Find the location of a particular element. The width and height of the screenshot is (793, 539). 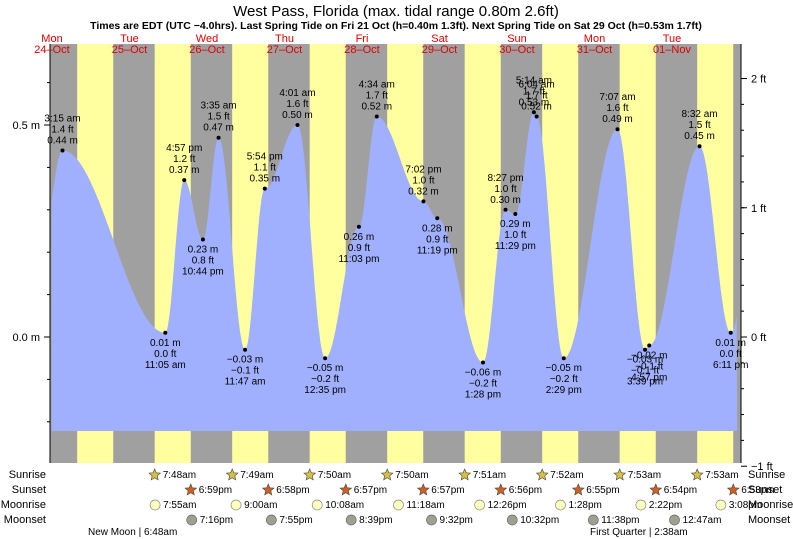

row-label-left: Moonrise is located at coordinates (23, 505).